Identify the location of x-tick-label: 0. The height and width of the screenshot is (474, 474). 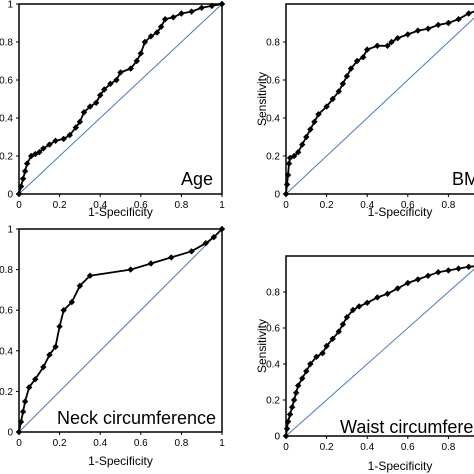
(19, 205).